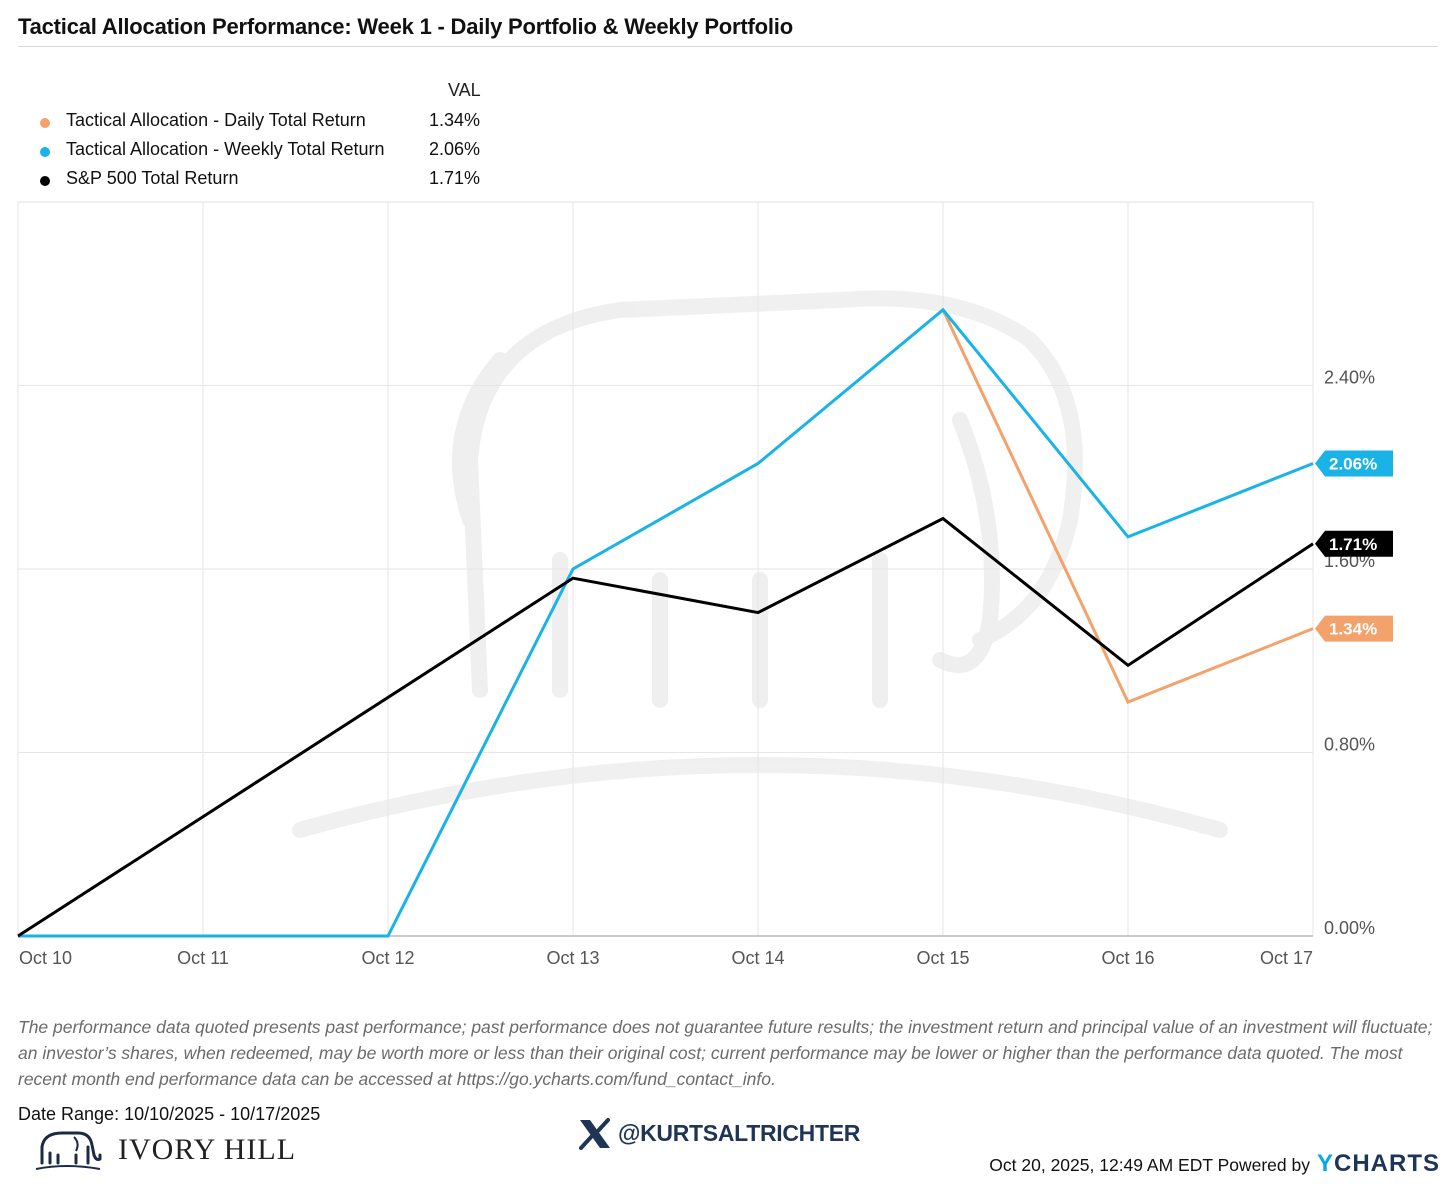 This screenshot has width=1456, height=1187. I want to click on x-tick-label: Oct 14, so click(757, 958).